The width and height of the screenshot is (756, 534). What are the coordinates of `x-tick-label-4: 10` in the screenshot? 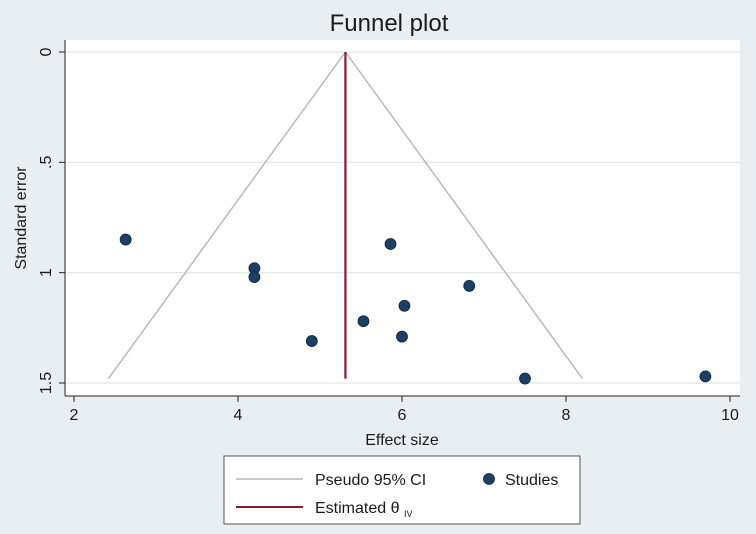 It's located at (730, 415).